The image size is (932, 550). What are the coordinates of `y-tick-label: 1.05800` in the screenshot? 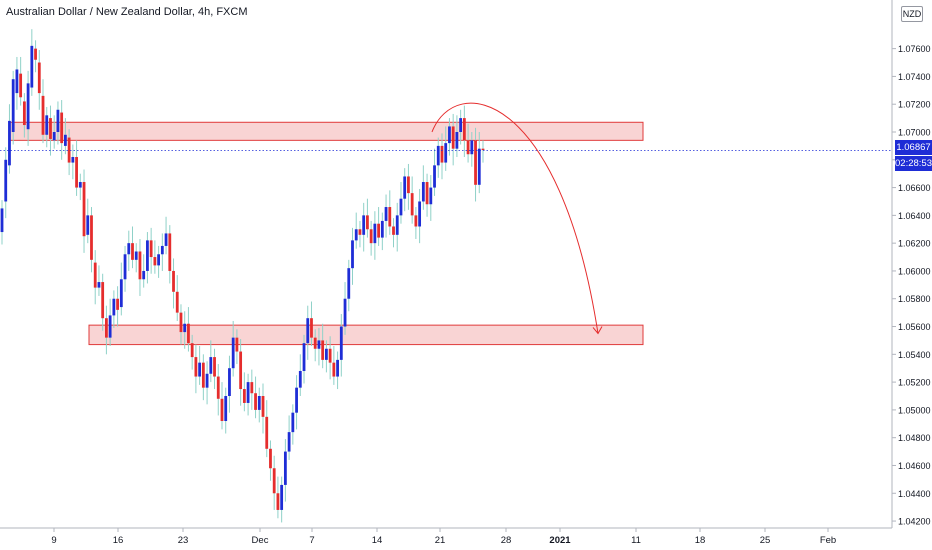 It's located at (914, 299).